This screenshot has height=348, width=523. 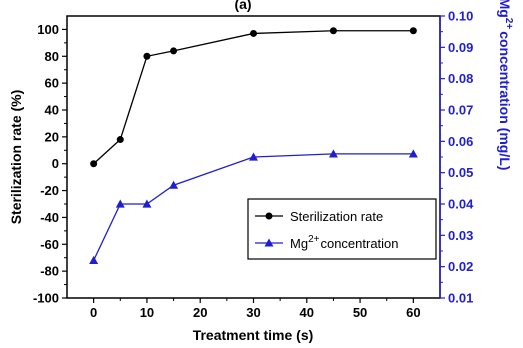 I want to click on legend: Sterilization rate Mg2+concentration, so click(x=342, y=229).